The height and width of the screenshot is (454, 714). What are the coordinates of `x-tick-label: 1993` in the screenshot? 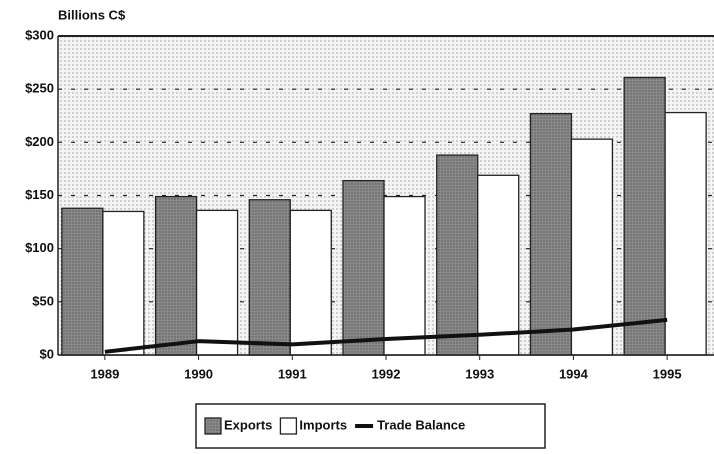 It's located at (479, 373).